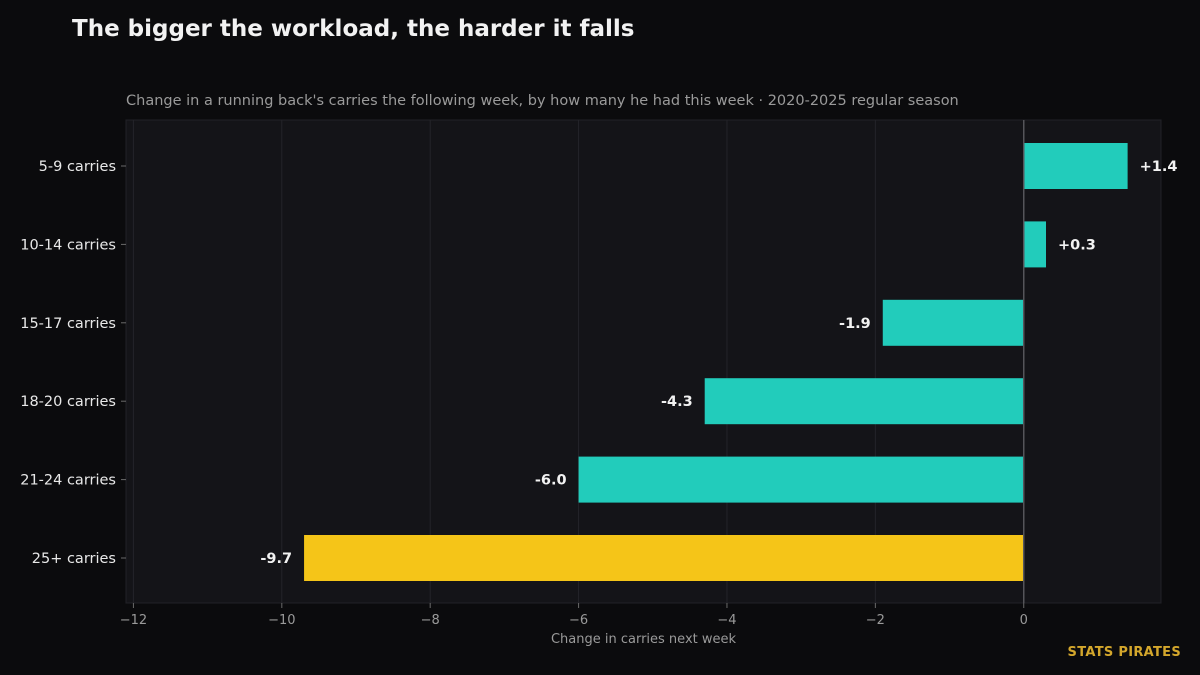 This screenshot has height=675, width=1200. What do you see at coordinates (281, 620) in the screenshot?
I see `x-tick-label: −10` at bounding box center [281, 620].